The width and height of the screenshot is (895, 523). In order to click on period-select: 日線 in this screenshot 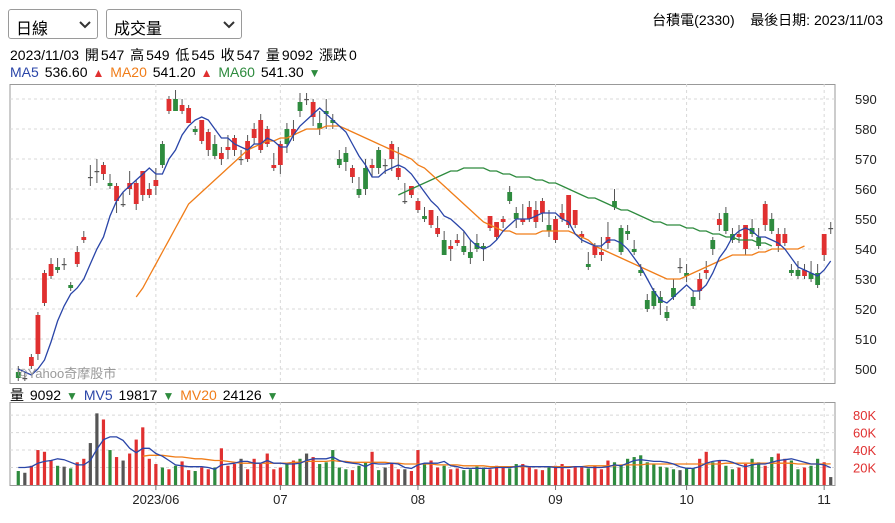, I will do `click(53, 24)`.